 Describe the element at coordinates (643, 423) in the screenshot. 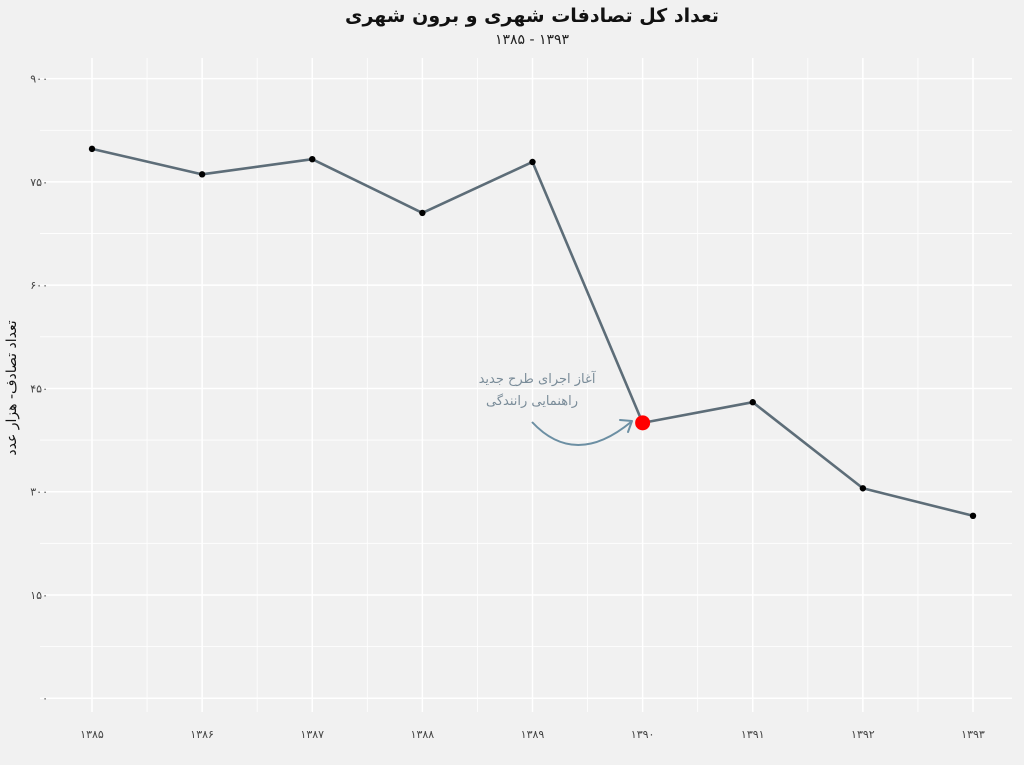

I see `highlight-point` at that location.